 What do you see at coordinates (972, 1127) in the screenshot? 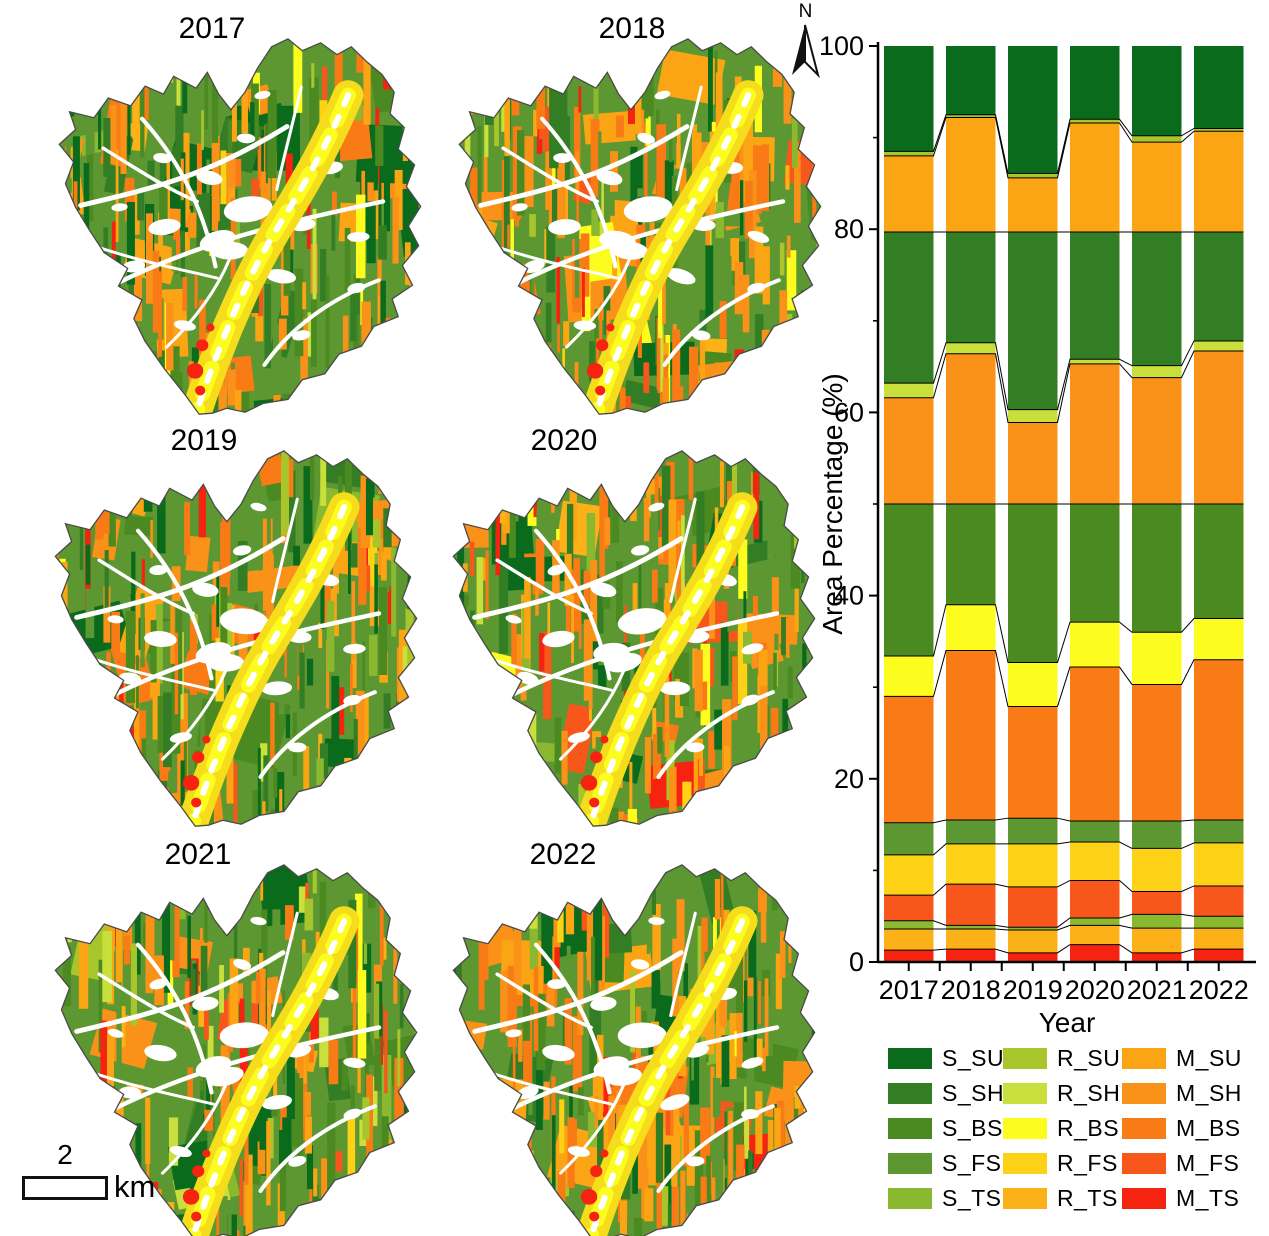
I see `legend-label: S_BS` at bounding box center [972, 1127].